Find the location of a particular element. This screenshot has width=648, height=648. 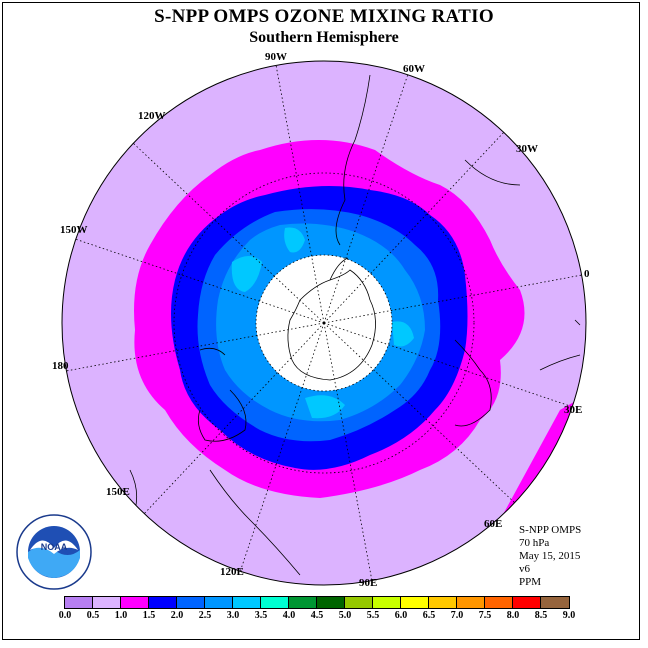

colorbar-tick-label: 6.0 is located at coordinates (401, 615).